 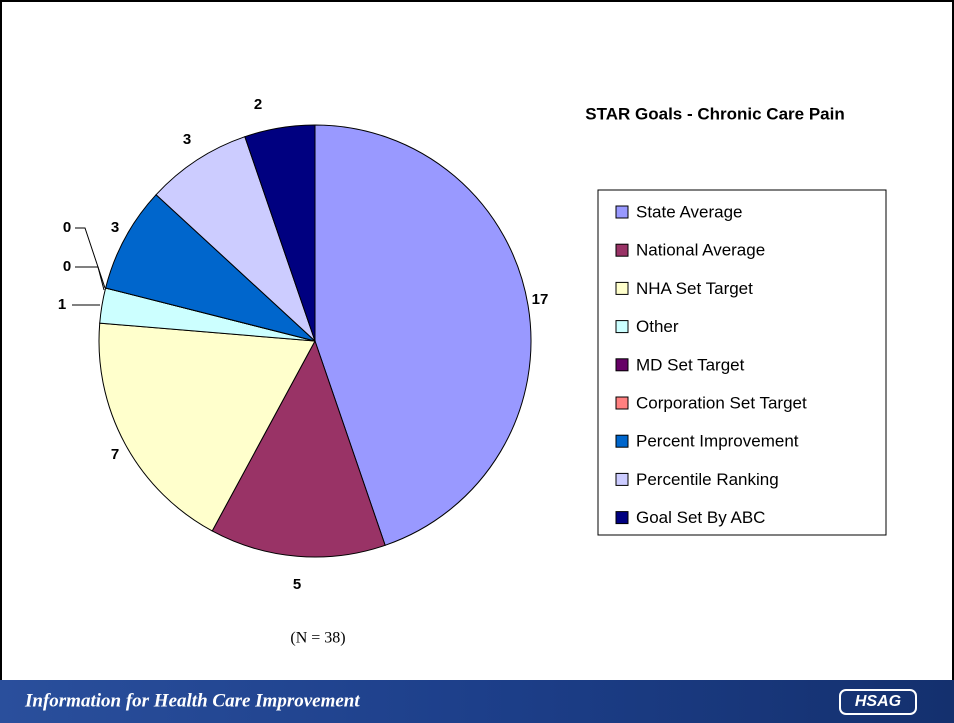 What do you see at coordinates (700, 517) in the screenshot?
I see `legend-label: Goal Set By ABC` at bounding box center [700, 517].